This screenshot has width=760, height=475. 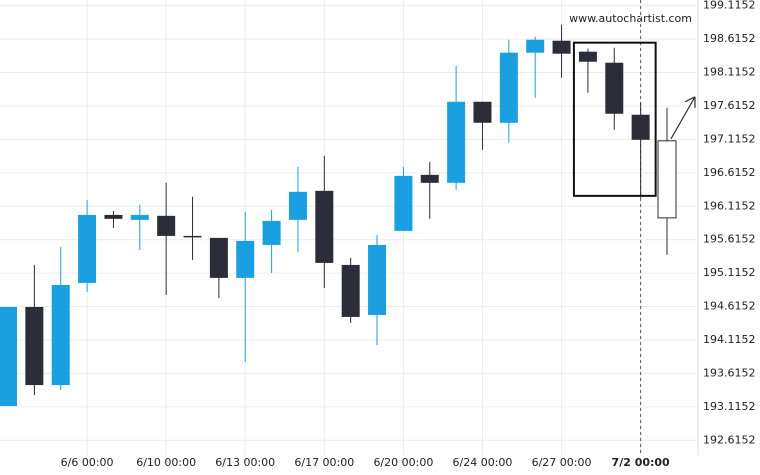 I want to click on y-tick-label: 196.6152, so click(x=729, y=172).